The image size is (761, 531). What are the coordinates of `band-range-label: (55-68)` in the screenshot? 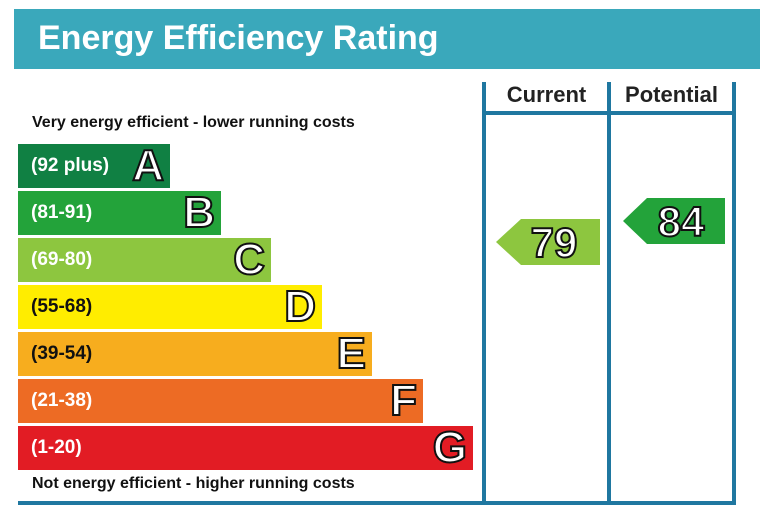 It's located at (62, 306).